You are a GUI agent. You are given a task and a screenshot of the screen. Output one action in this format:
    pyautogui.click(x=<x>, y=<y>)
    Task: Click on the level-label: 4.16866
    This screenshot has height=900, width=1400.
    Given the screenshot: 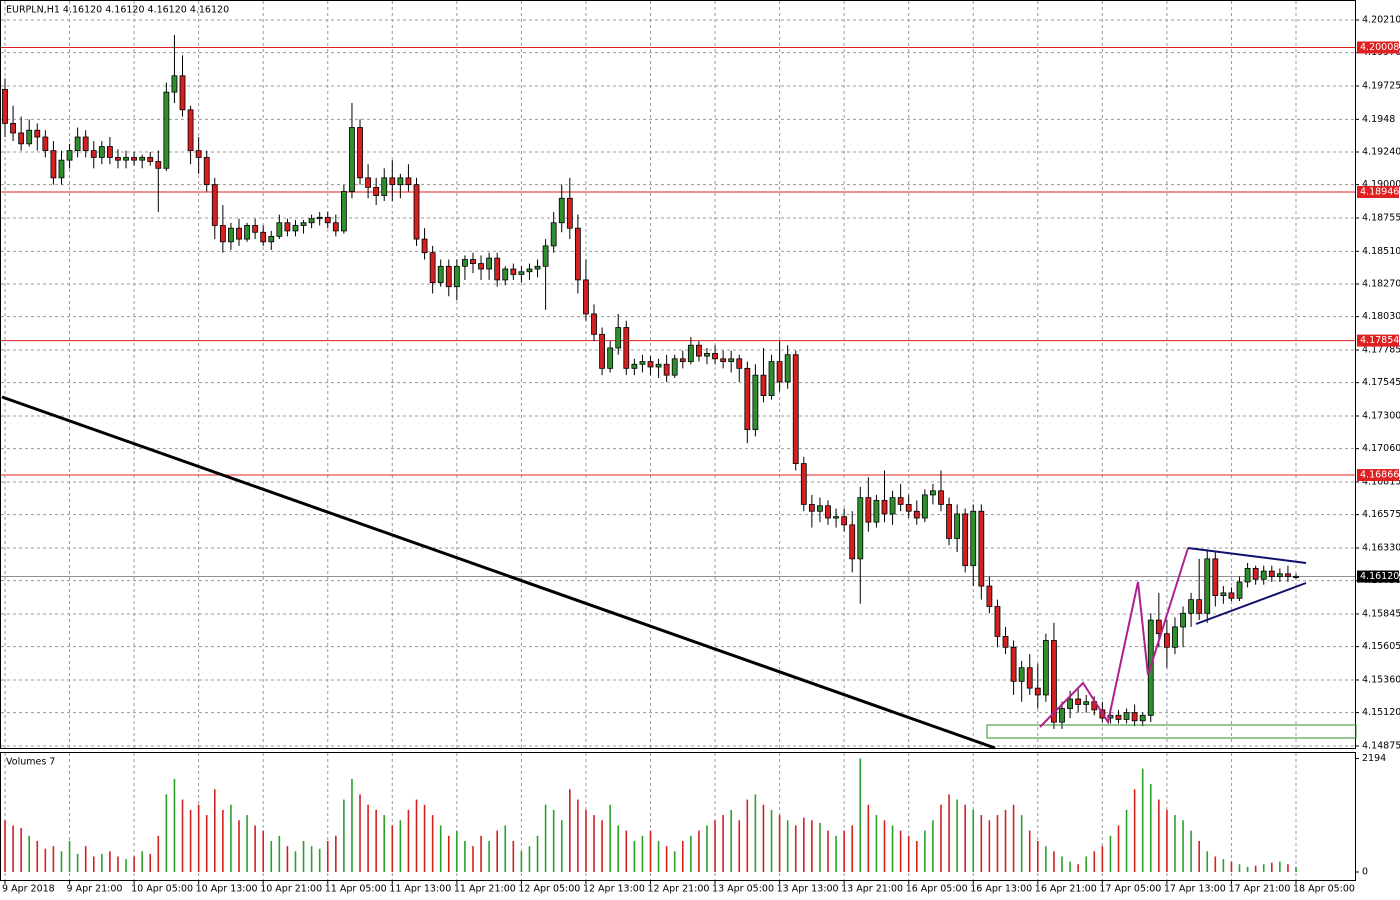 What is the action you would take?
    pyautogui.click(x=1379, y=475)
    